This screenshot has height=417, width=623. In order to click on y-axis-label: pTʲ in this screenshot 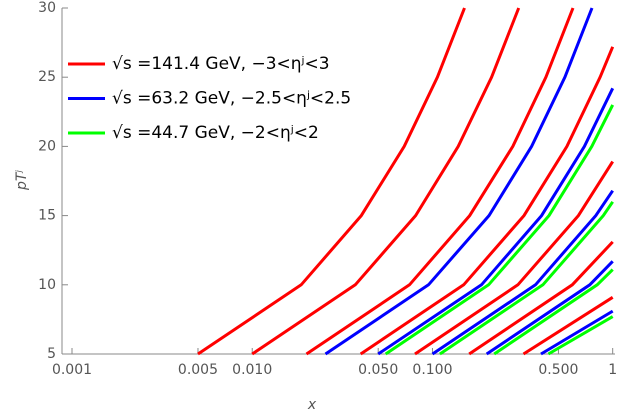, I will do `click(22, 180)`.